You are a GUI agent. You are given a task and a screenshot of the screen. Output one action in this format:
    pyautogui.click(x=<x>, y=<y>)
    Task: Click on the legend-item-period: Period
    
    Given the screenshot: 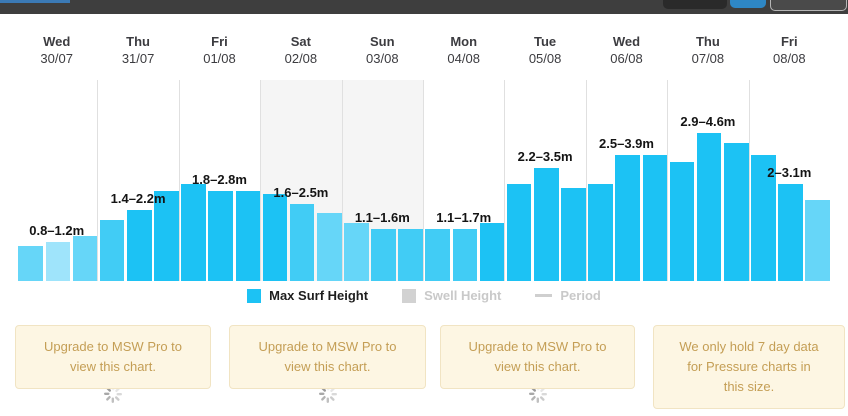 What is the action you would take?
    pyautogui.click(x=568, y=295)
    